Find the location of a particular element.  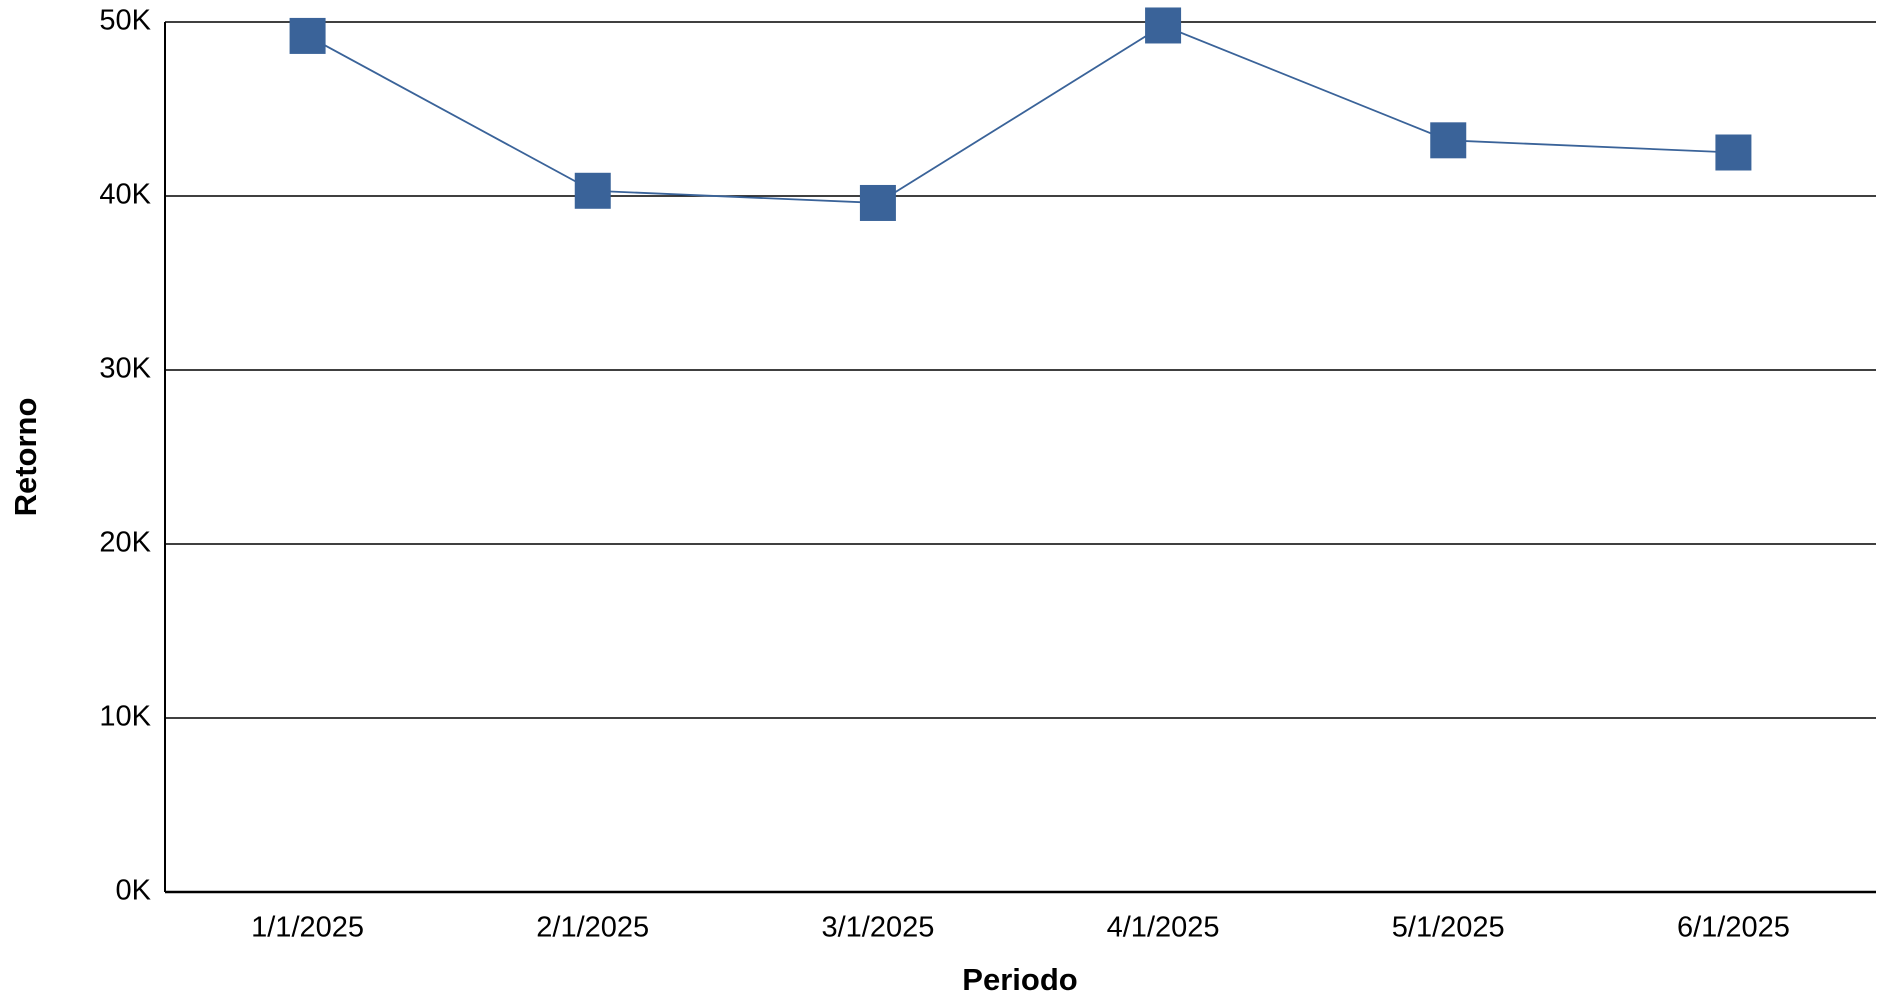

y-tick-label: 50K is located at coordinates (125, 21).